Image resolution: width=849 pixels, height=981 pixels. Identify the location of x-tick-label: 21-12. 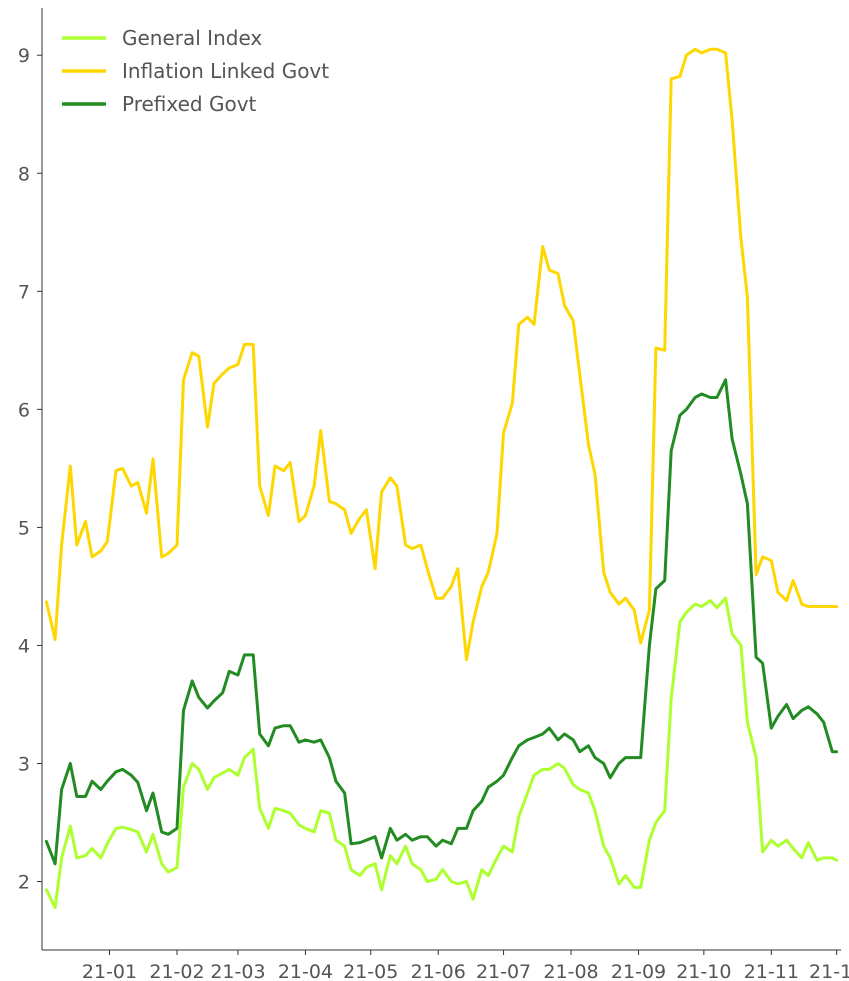
(829, 971).